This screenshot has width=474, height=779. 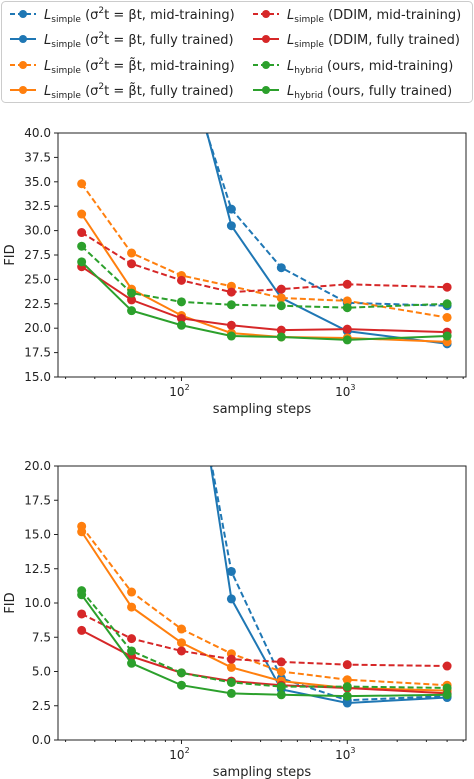 I want to click on y-tick-label: 40.0, so click(x=37, y=133).